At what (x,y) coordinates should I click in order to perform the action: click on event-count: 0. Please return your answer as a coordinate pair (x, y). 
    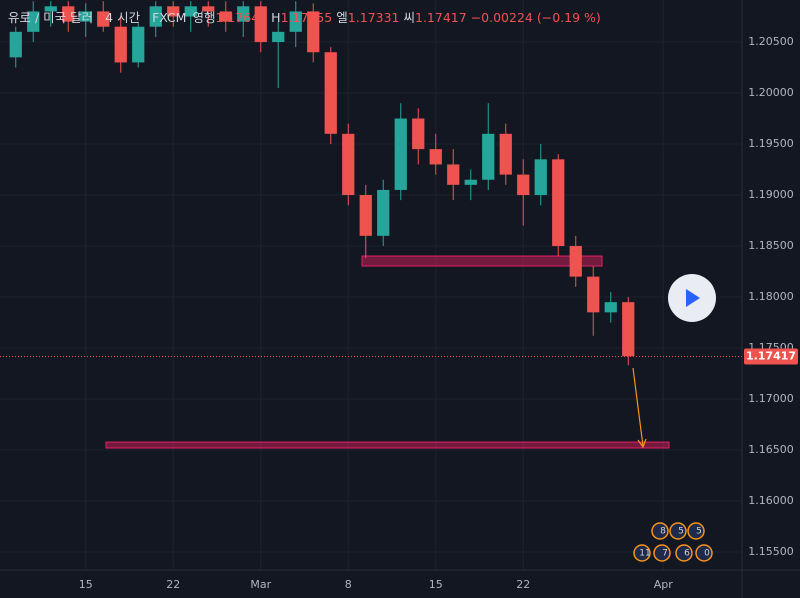
    Looking at the image, I should click on (707, 554).